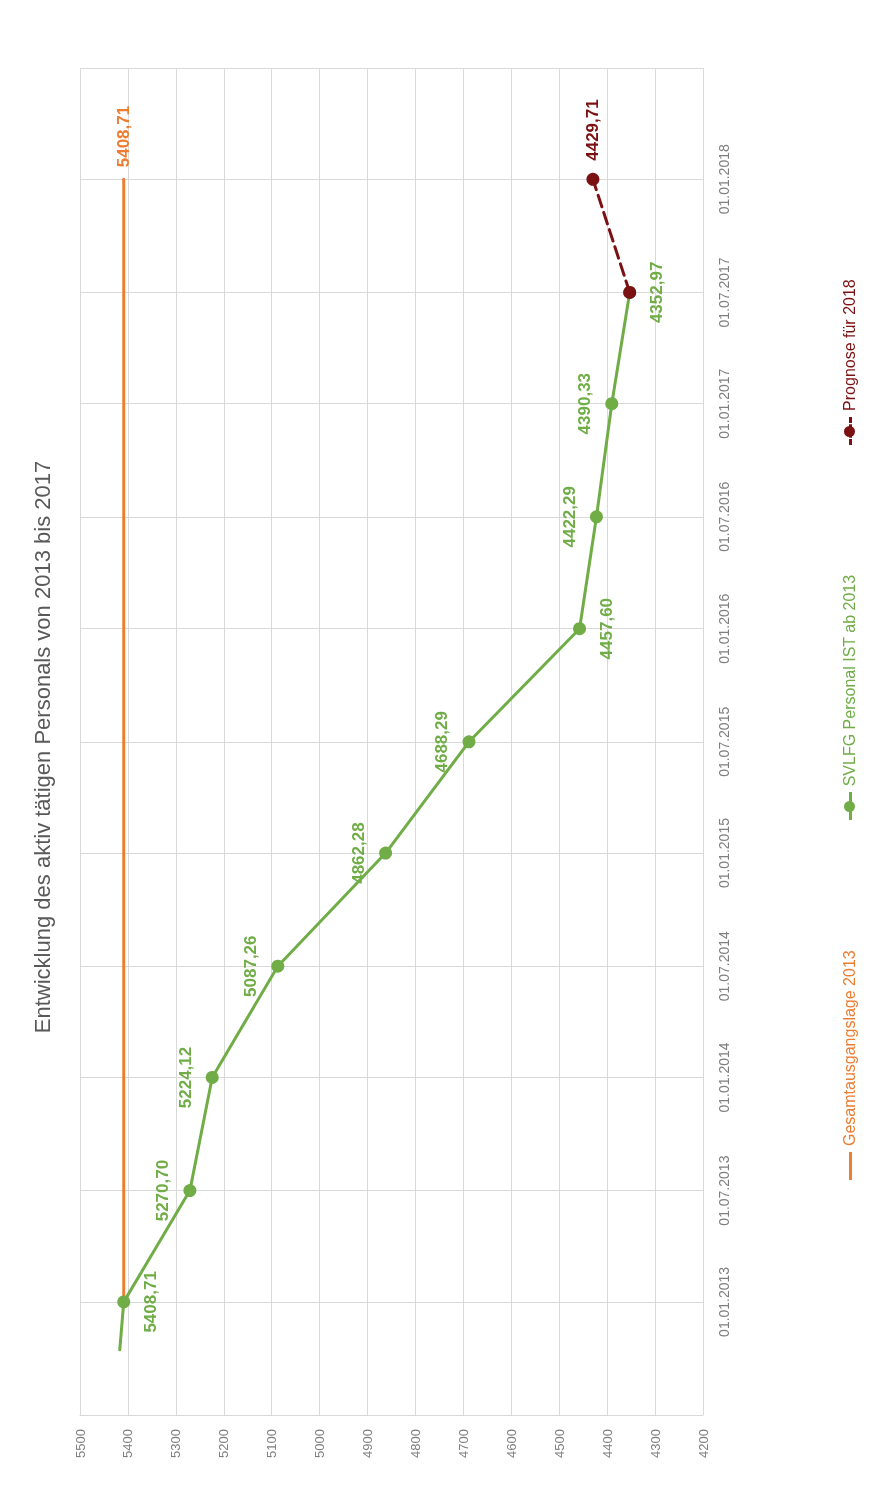 The height and width of the screenshot is (1494, 870). What do you see at coordinates (724, 516) in the screenshot?
I see `y-tick-label: 01.07.2016` at bounding box center [724, 516].